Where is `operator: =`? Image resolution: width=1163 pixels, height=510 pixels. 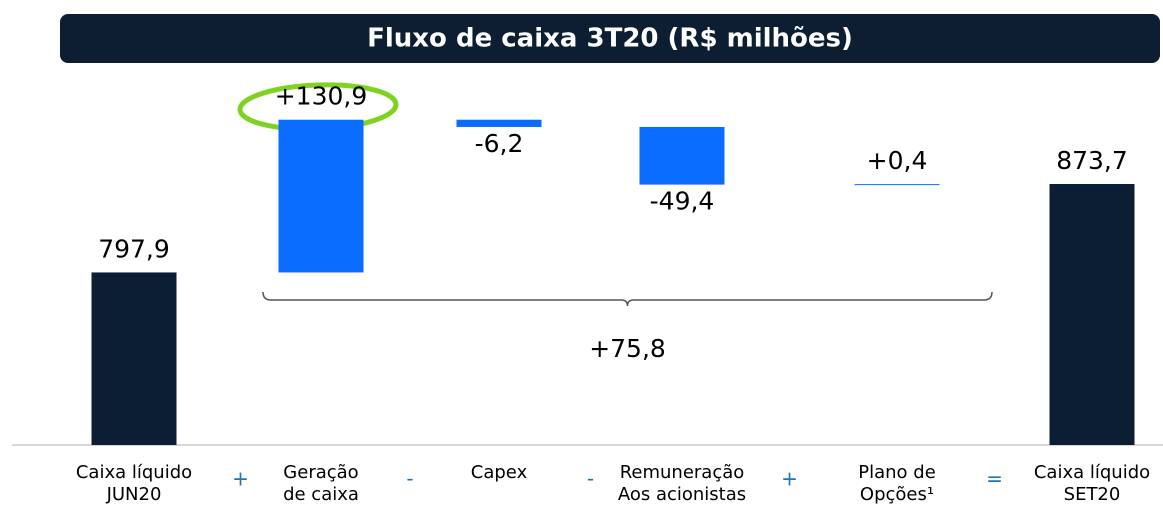 operator: = is located at coordinates (994, 479).